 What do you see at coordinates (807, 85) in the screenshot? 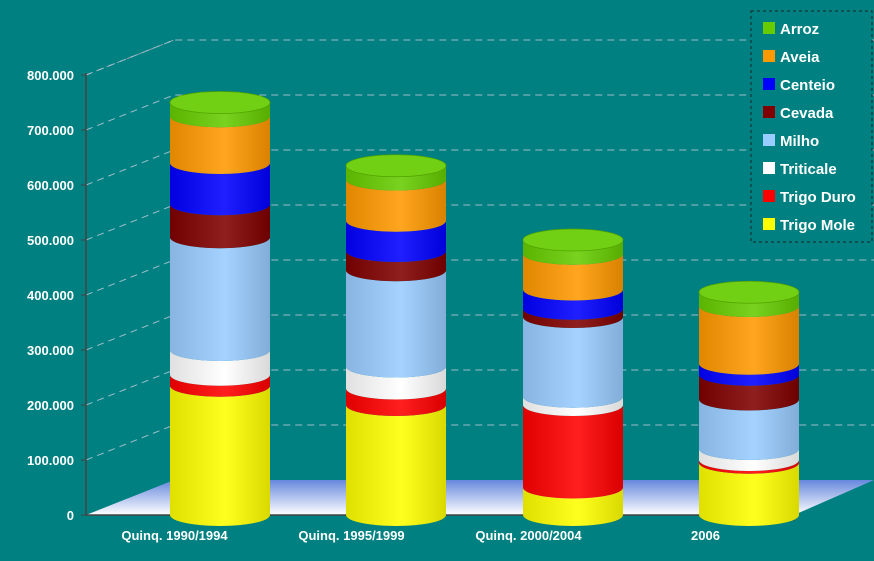
I see `legend-label-centeio: Centeio` at bounding box center [807, 85].